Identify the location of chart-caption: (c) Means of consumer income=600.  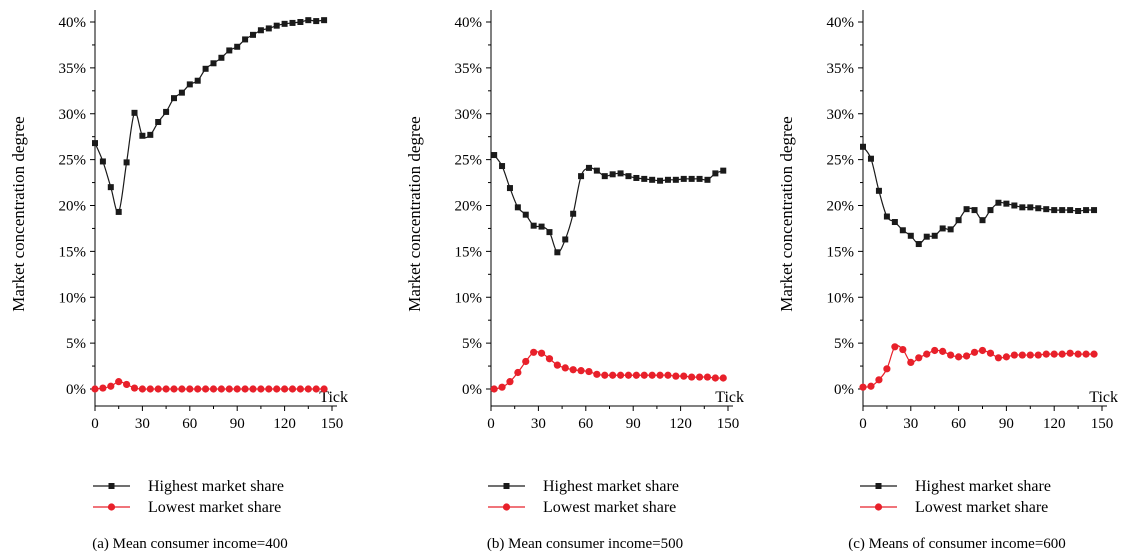
(957, 544).